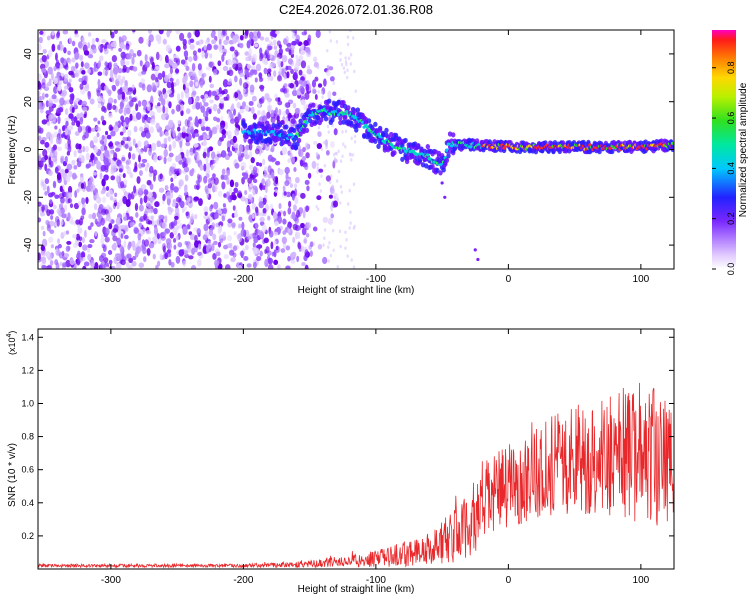  Describe the element at coordinates (28, 197) in the screenshot. I see `y-tick-label: -20` at that location.